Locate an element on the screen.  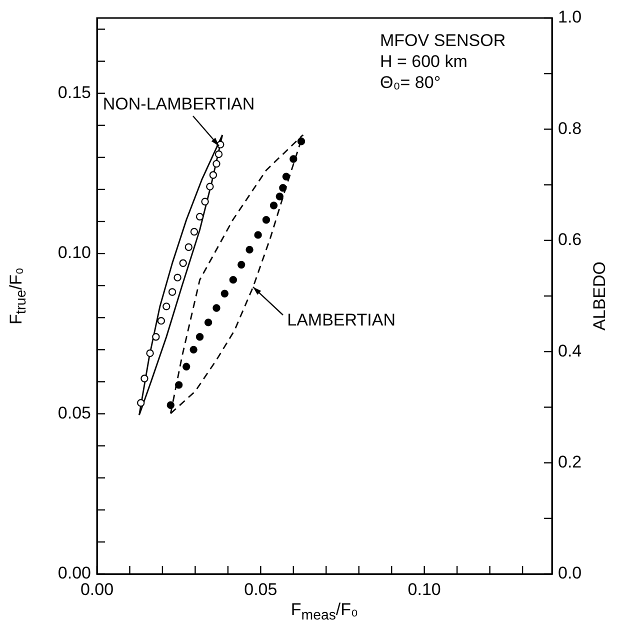
annotation: H = 600 km is located at coordinates (424, 61).